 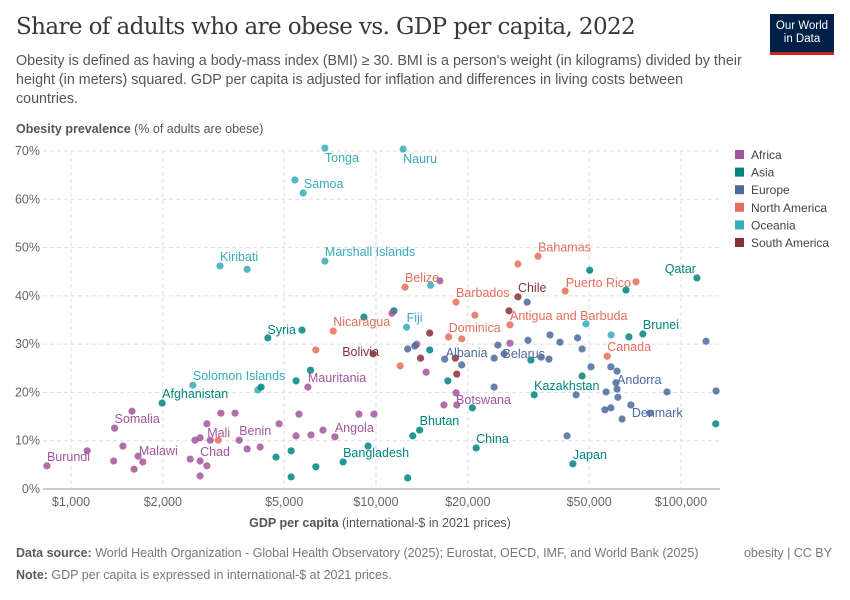 I want to click on x-tick-label: $10,000, so click(x=375, y=502).